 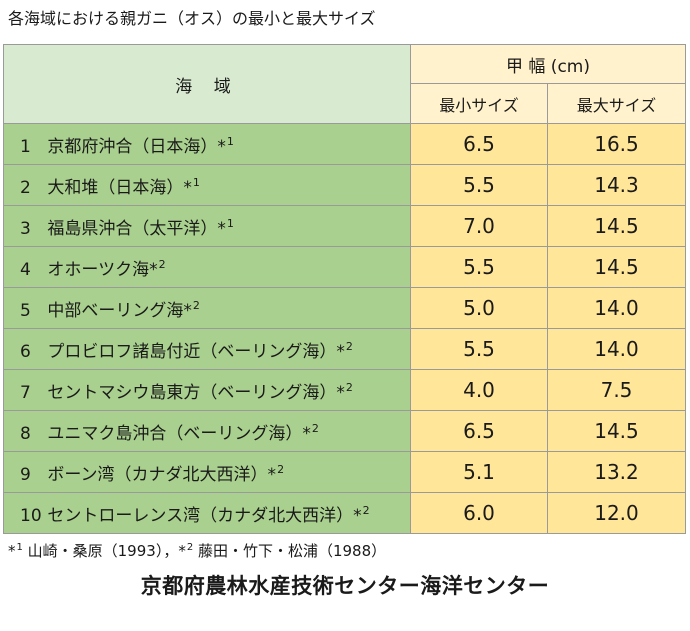 What do you see at coordinates (290, 551) in the screenshot?
I see `footnote-ref-2: 藤田・竹下・松浦（1988）` at bounding box center [290, 551].